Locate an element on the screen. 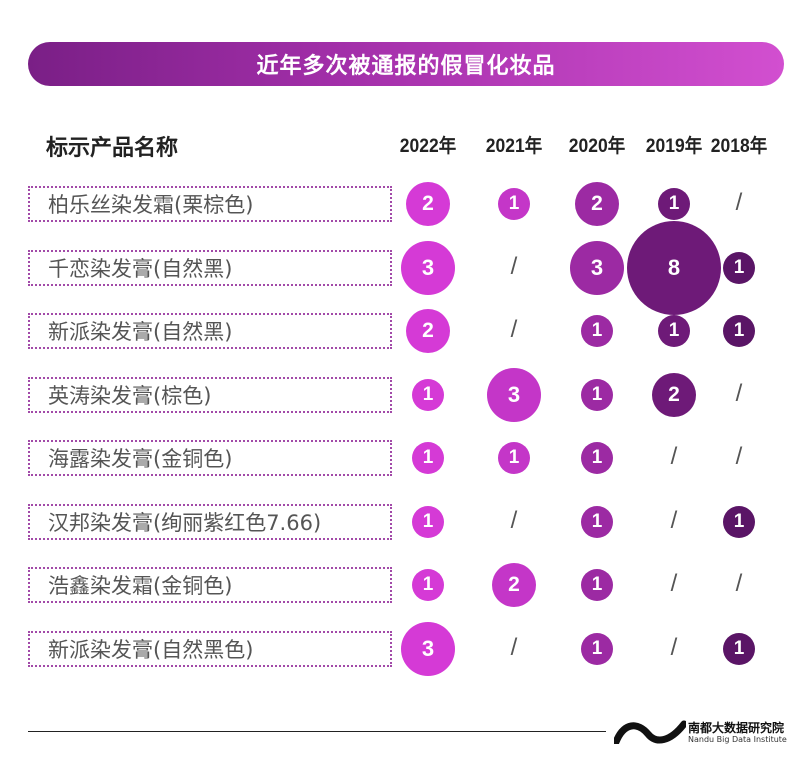 The image size is (800, 776). year-header-2019: 2019年 is located at coordinates (674, 146).